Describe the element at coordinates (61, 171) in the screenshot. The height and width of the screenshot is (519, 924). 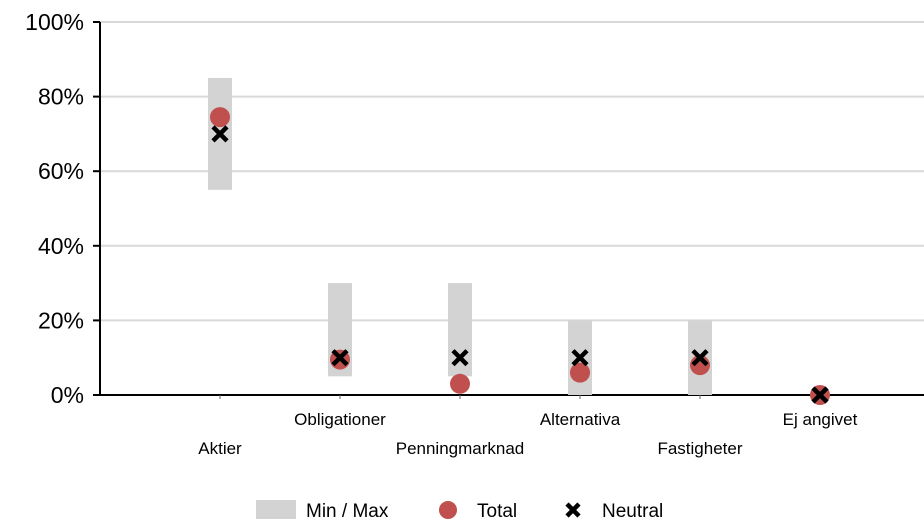
I see `y-tick-label: 60%` at that location.